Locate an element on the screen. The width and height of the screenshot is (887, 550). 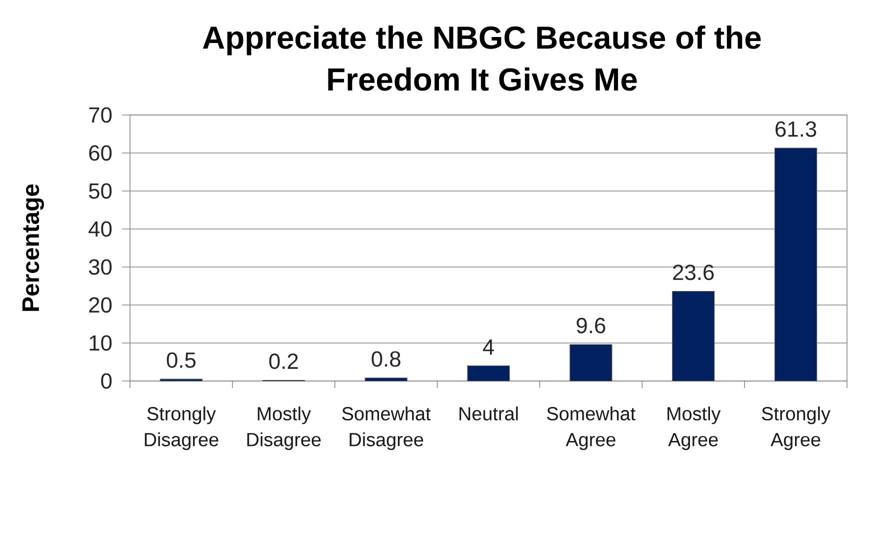
x-tick-label: Strongly Disagree is located at coordinates (181, 428).